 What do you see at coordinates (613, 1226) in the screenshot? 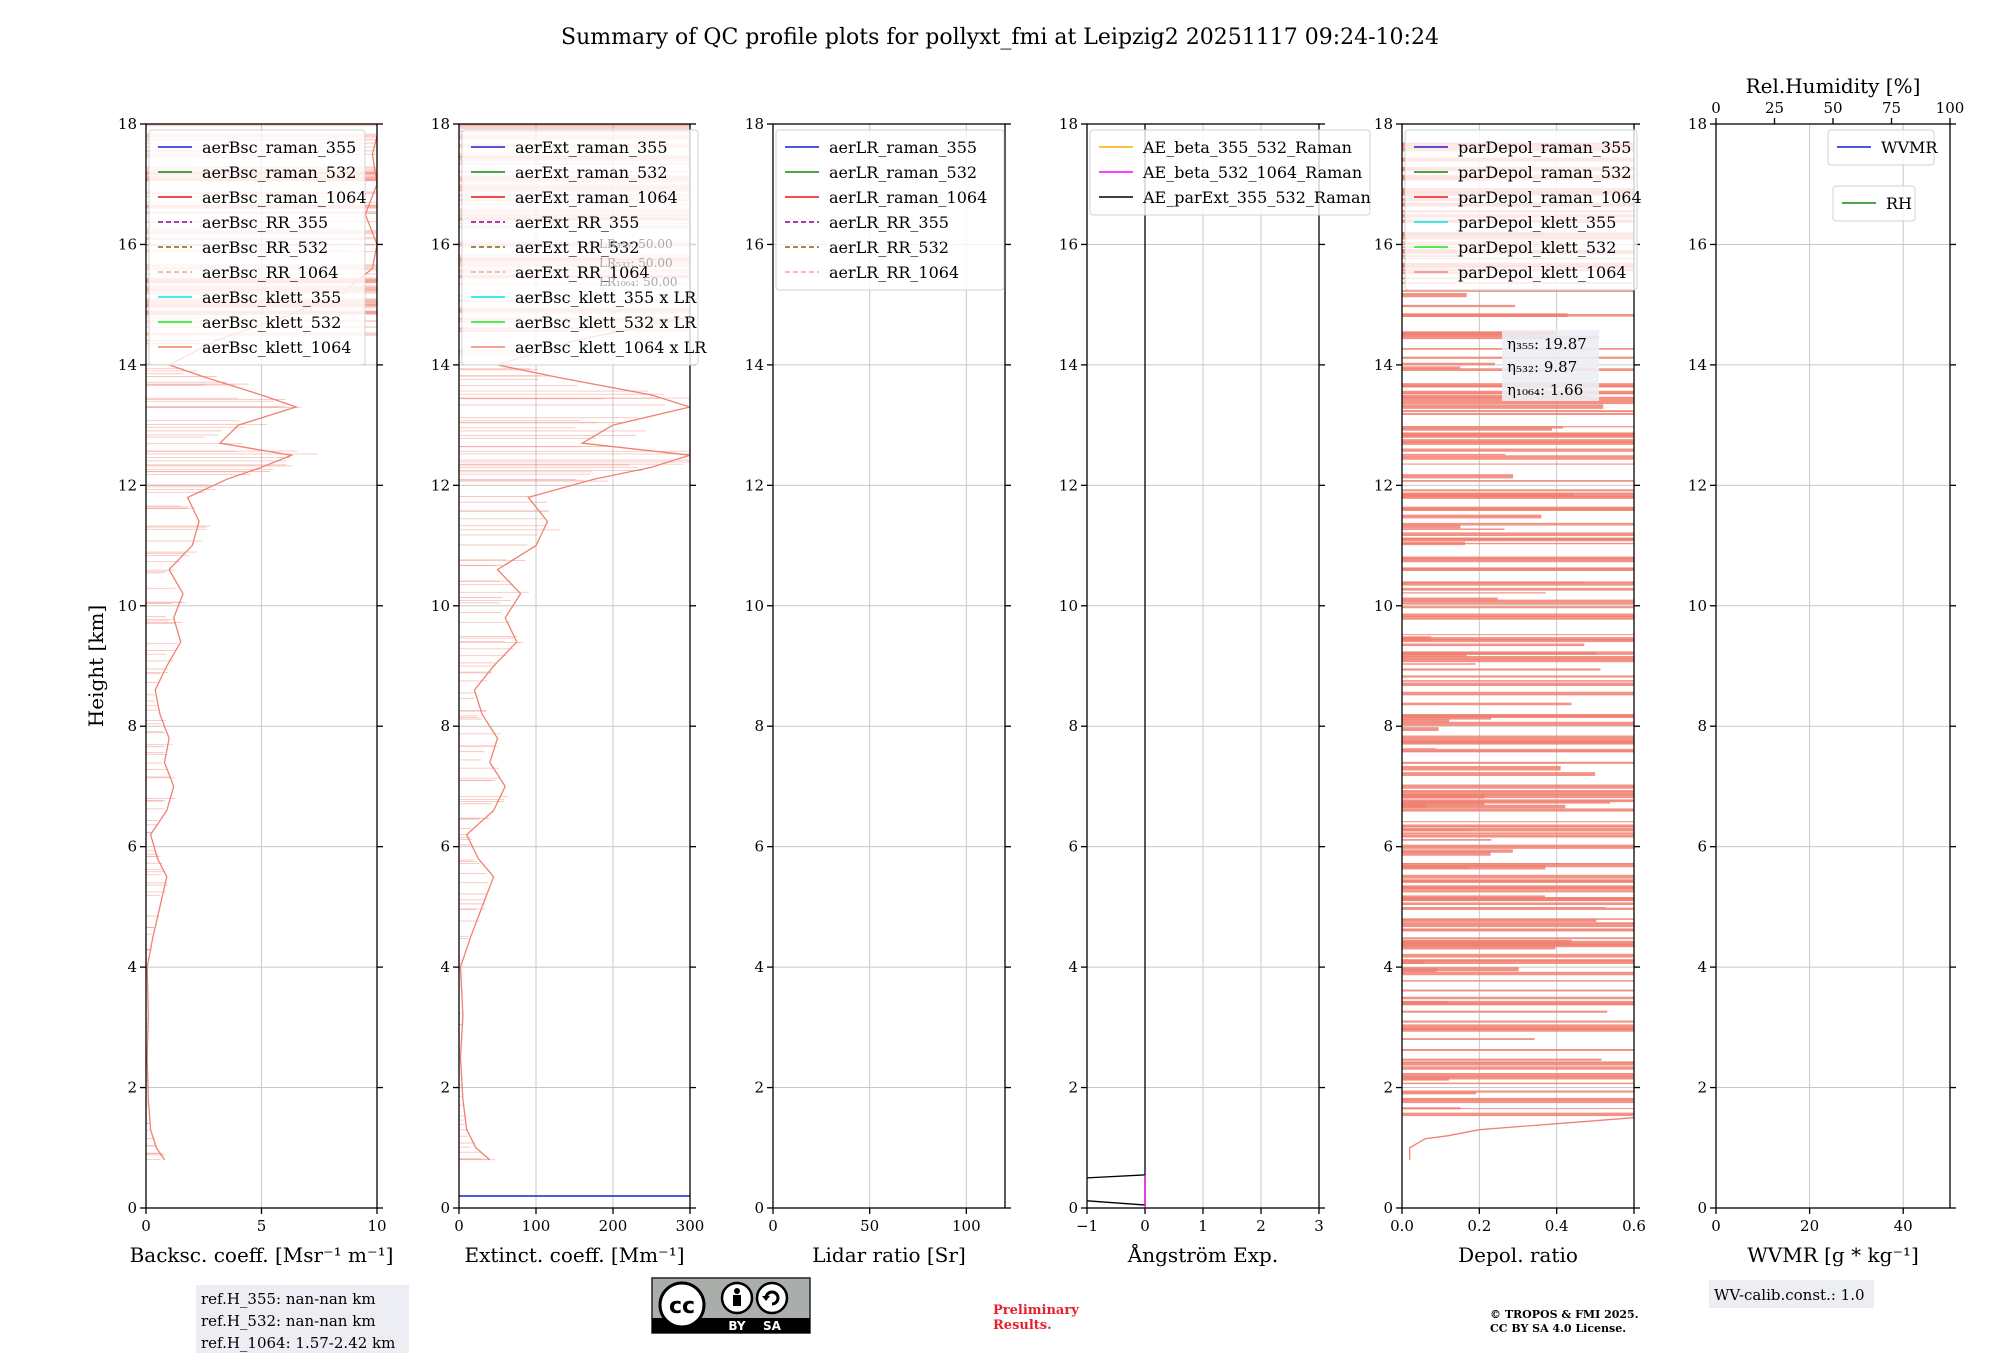
I see `x-tick-label: 200` at bounding box center [613, 1226].